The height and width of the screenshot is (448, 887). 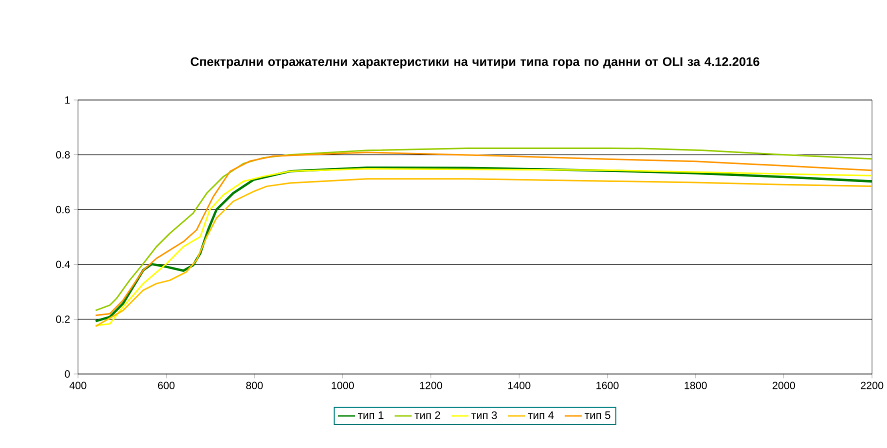 What do you see at coordinates (63, 155) in the screenshot?
I see `y-tick-label: 0.8` at bounding box center [63, 155].